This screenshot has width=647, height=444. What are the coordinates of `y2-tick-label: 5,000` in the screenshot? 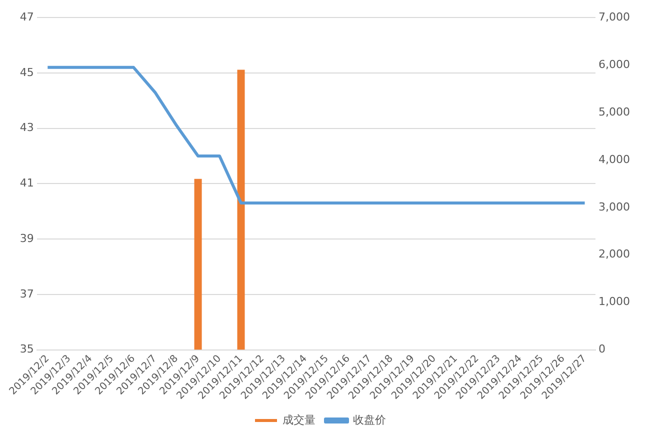 It's located at (614, 111).